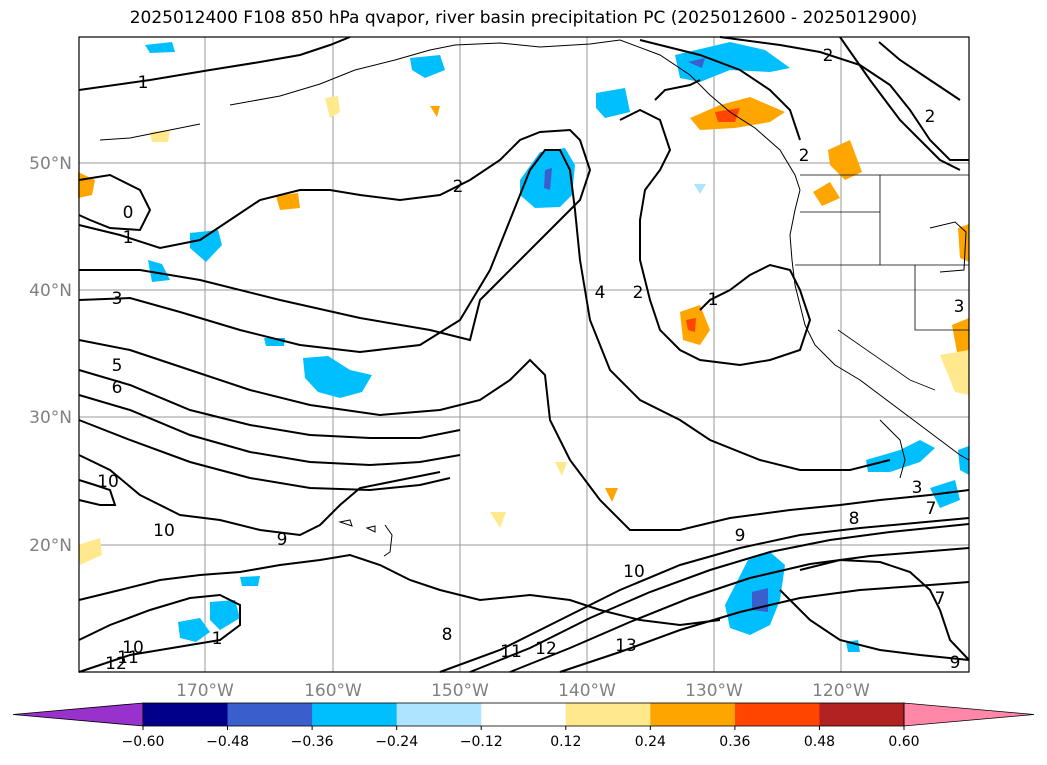 The width and height of the screenshot is (1047, 765). What do you see at coordinates (565, 742) in the screenshot?
I see `colorbar-tick-label: 0.12` at bounding box center [565, 742].